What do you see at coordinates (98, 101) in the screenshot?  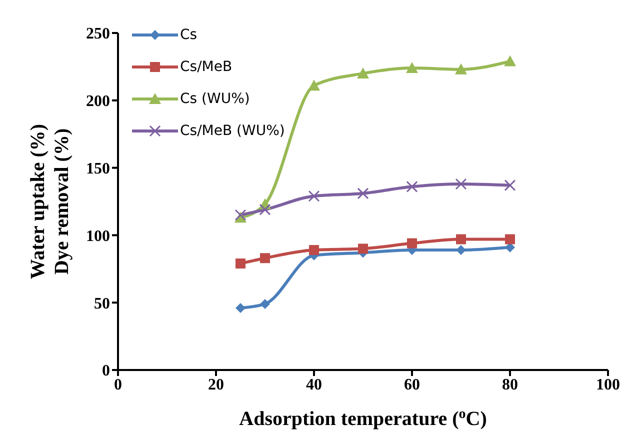 I see `y-tick-label: 200` at bounding box center [98, 101].